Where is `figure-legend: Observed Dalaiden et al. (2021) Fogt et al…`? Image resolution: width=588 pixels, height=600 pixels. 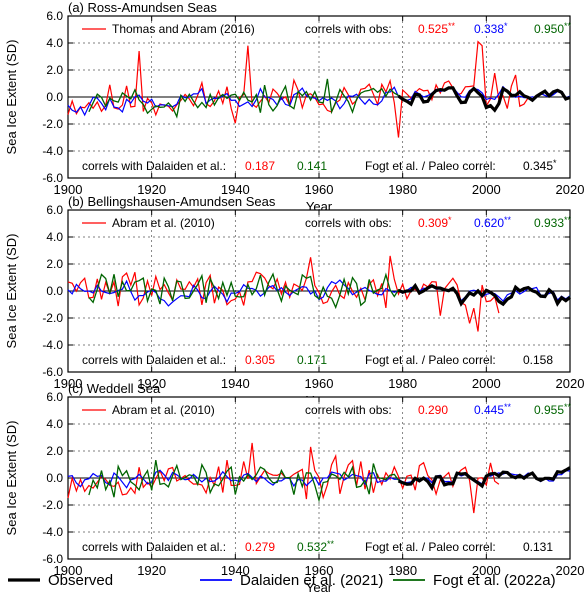 figure-legend: Observed Dalaiden et al. (2021) Fogt et al… is located at coordinates (282, 580).